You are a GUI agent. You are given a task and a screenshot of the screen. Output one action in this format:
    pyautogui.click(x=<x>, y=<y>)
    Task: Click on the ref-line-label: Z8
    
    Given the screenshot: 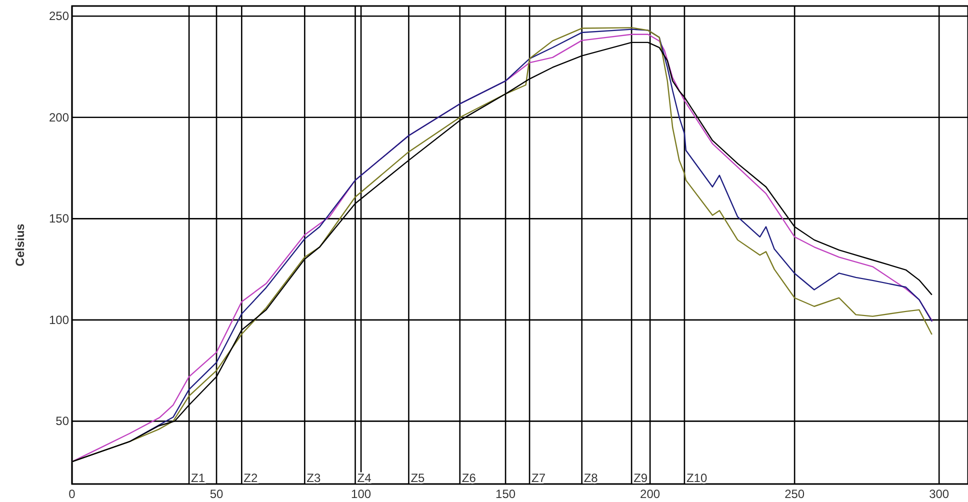 What is the action you would take?
    pyautogui.click(x=591, y=478)
    